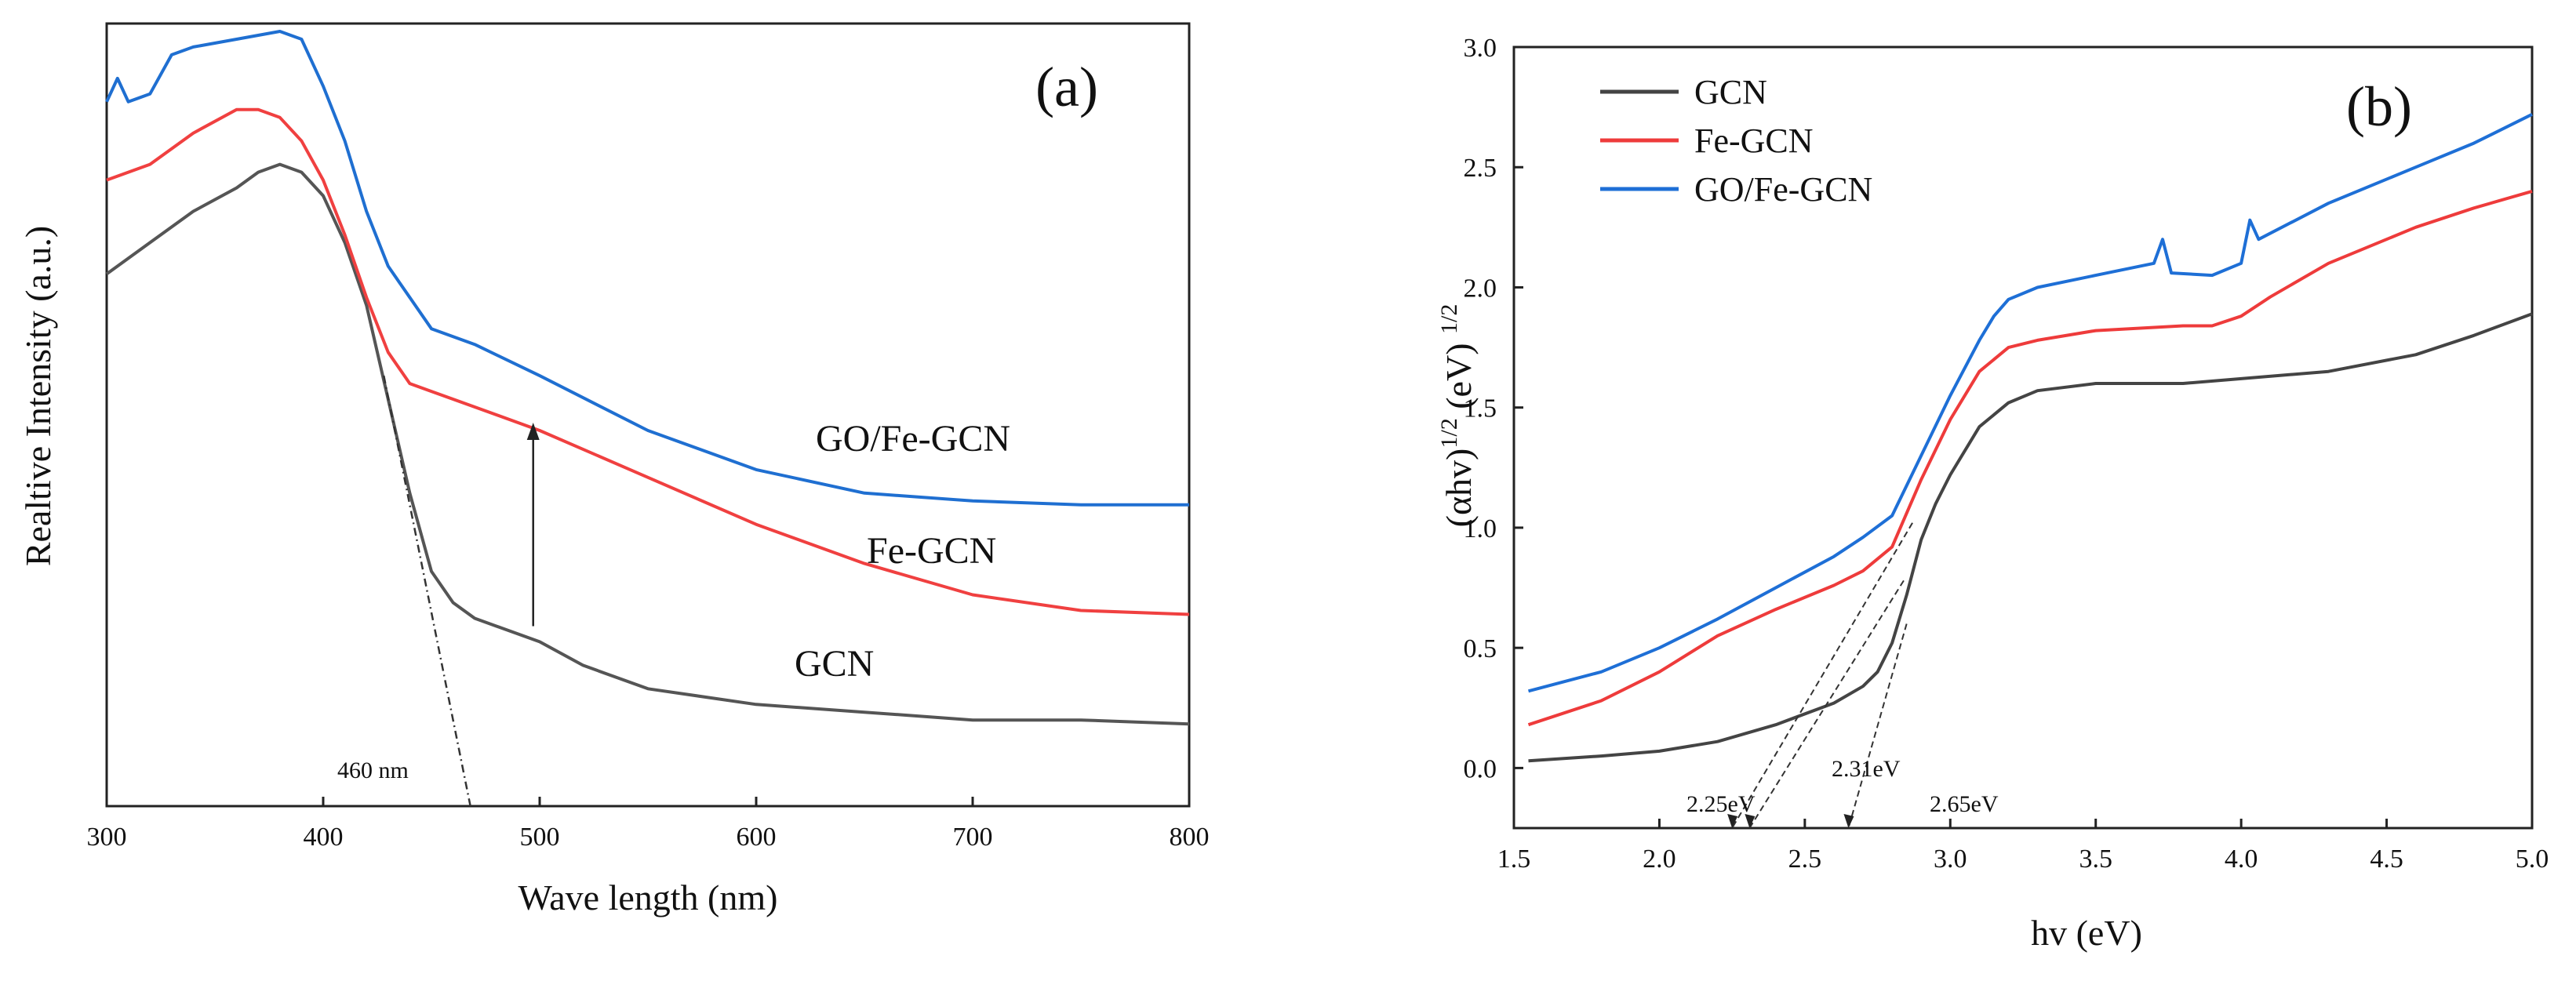  I want to click on x-ticks-a: 300 400 500 600 700 800, so click(648, 824).